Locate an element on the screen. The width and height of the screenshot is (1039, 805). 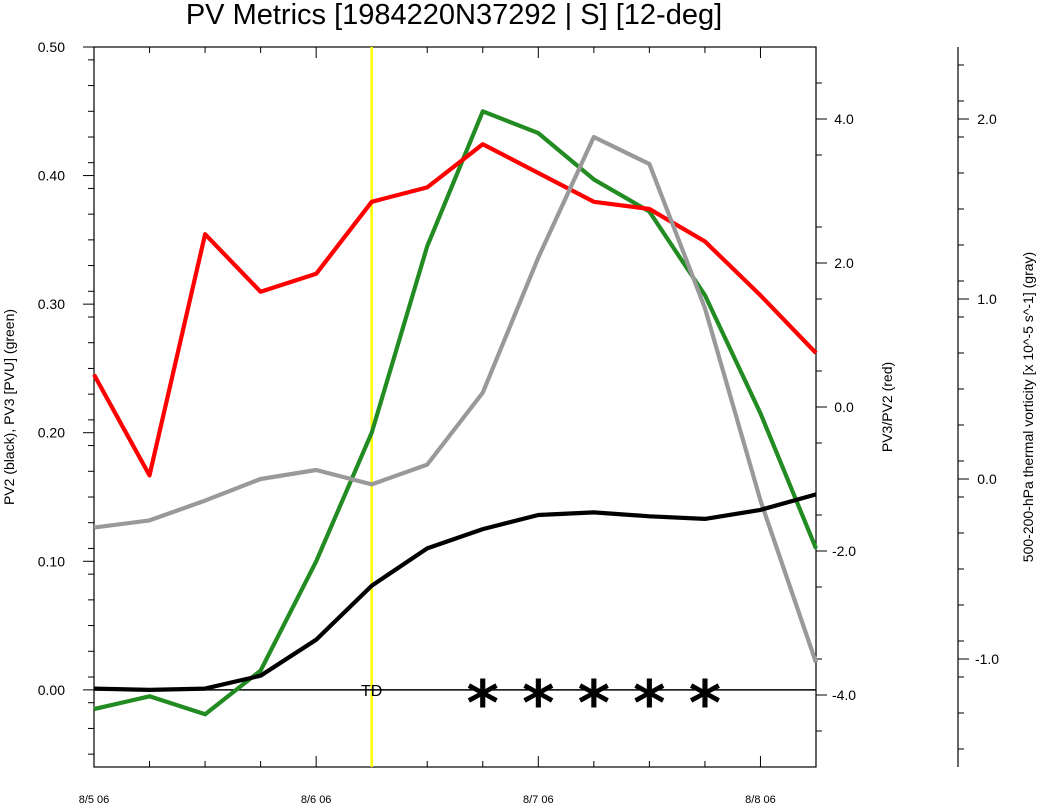
right-axis-red-label: PV3/PV2 (red) is located at coordinates (887, 407).